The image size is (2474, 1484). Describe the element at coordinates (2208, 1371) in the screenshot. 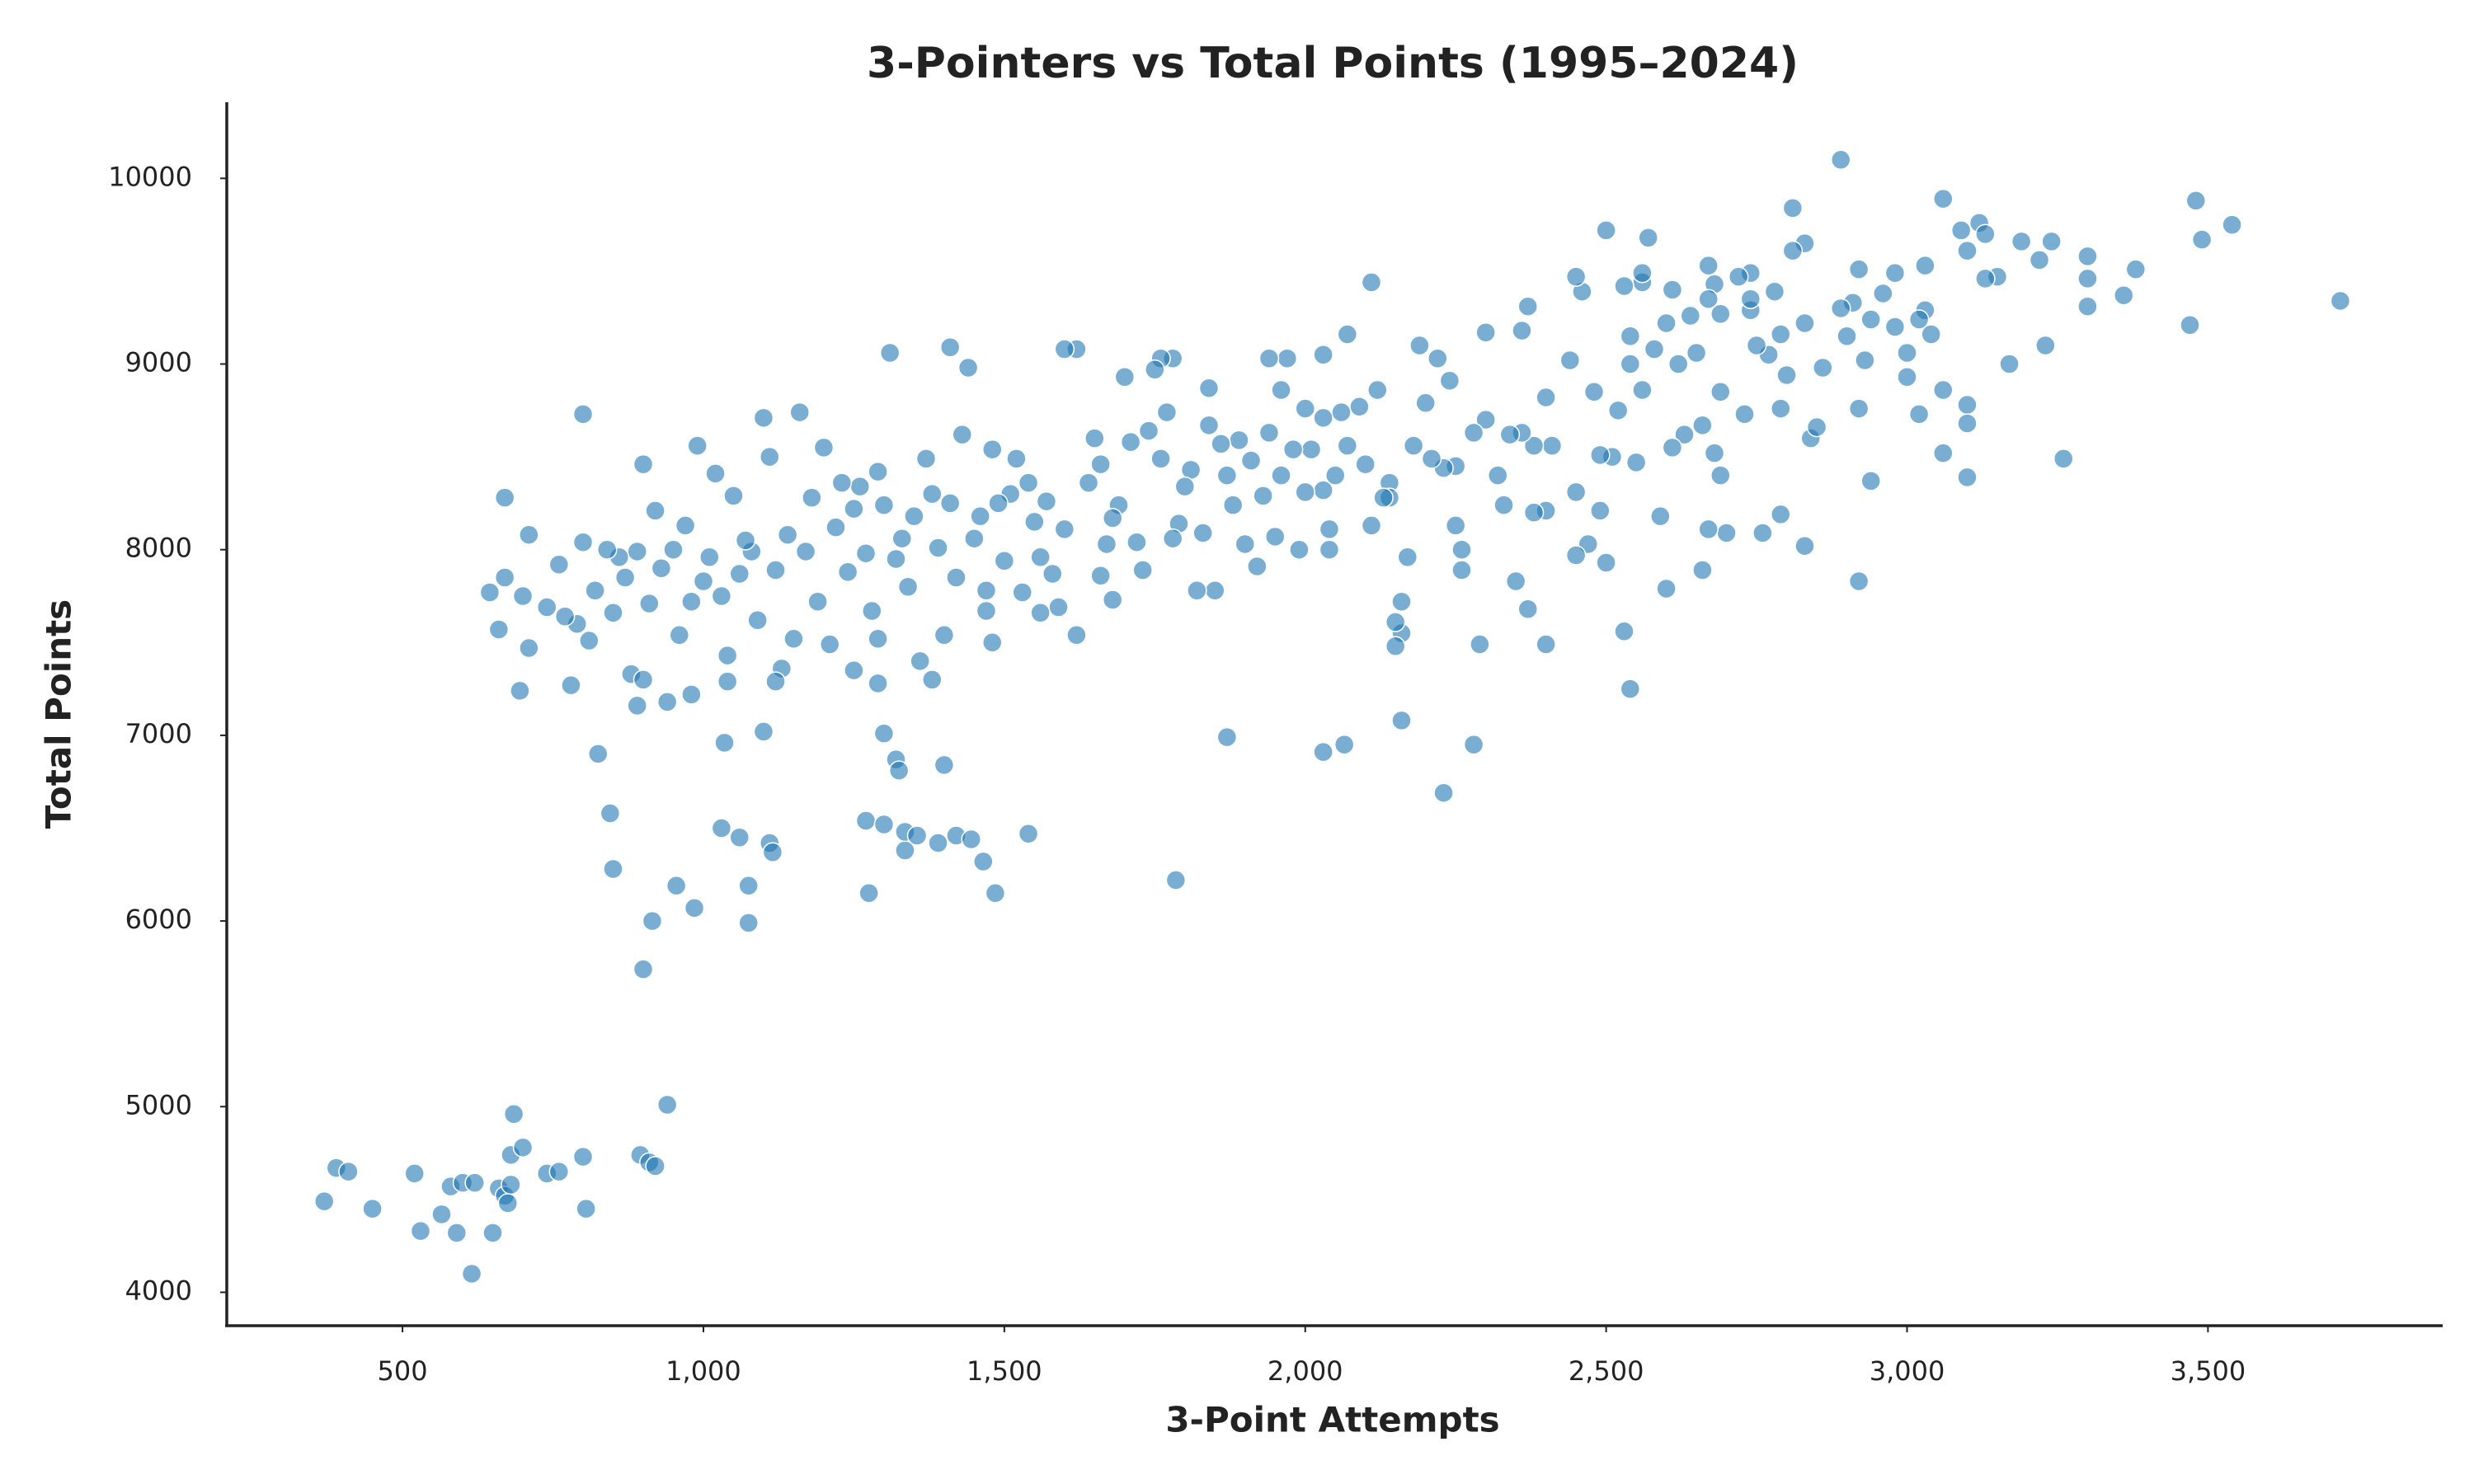

I see `x-tick-label: 3,500` at that location.